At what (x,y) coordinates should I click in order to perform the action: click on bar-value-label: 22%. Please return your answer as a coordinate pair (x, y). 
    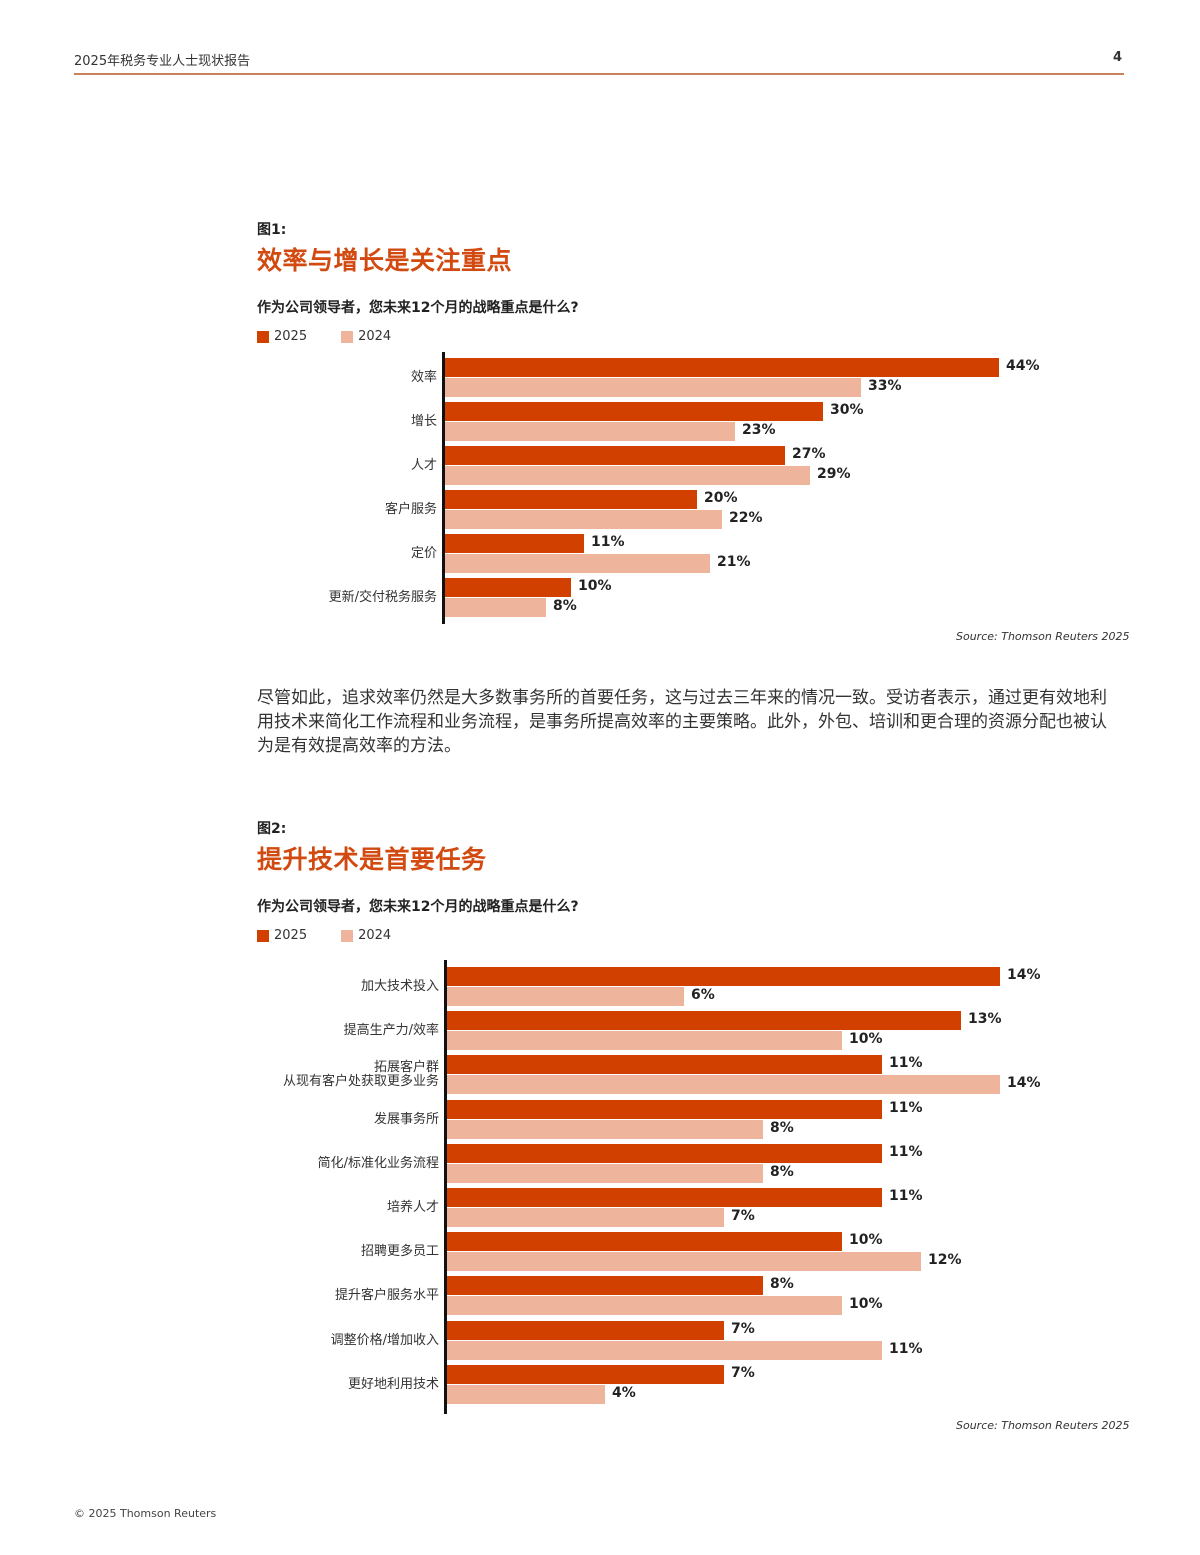
    Looking at the image, I should click on (746, 518).